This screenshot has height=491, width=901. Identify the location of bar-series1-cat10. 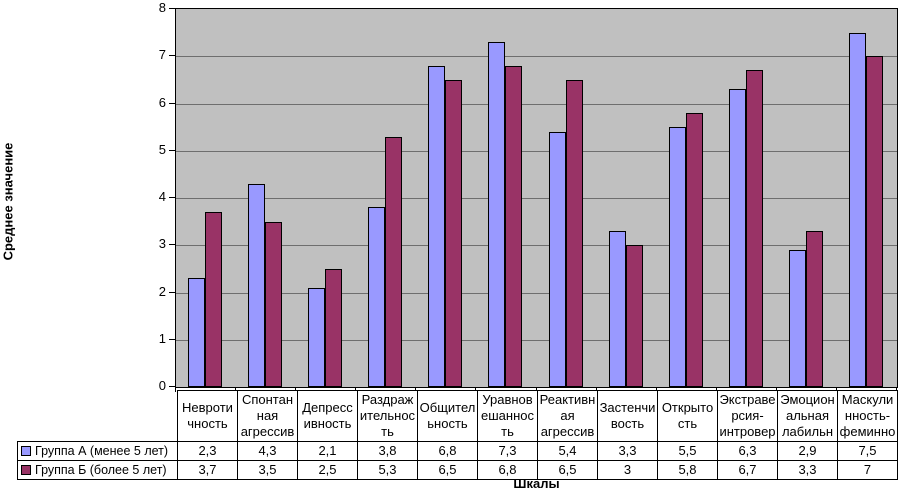
(814, 309).